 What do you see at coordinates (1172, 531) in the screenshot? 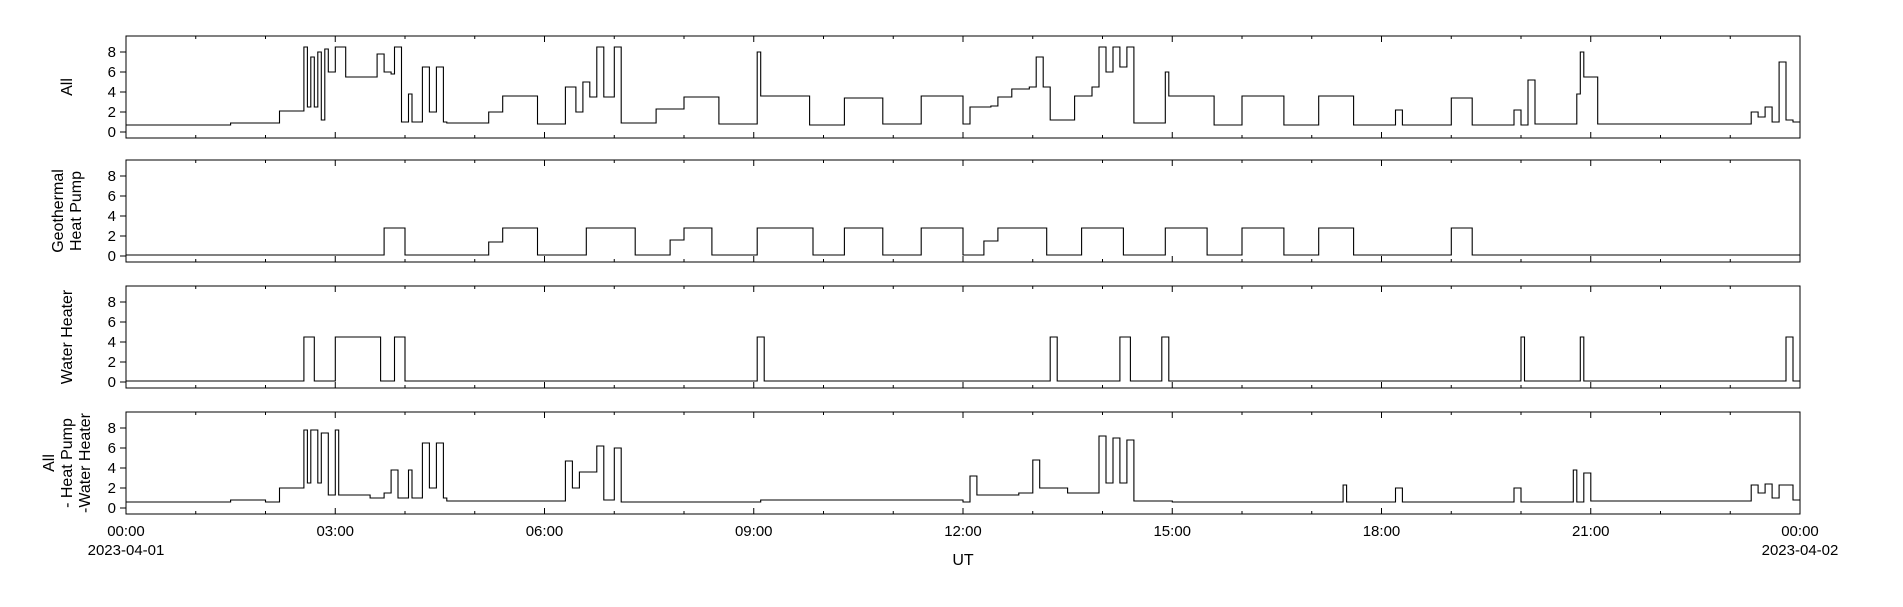
I see `x-tick-label: 15:00` at bounding box center [1172, 531].